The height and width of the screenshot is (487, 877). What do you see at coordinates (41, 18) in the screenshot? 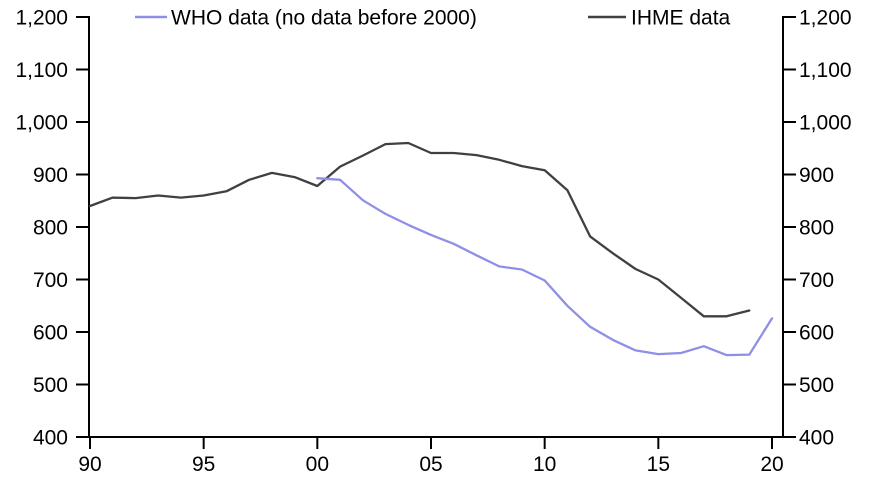
I see `y-axis-tick-label-left: 1,200` at bounding box center [41, 18].